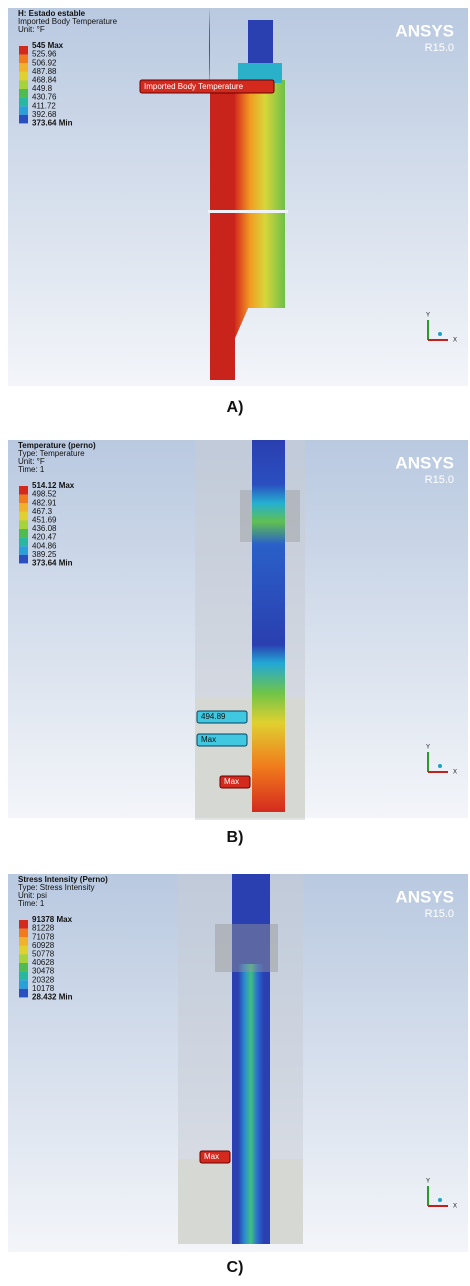 This screenshot has height=1286, width=470. I want to click on callout-label: 494.89, so click(213, 716).